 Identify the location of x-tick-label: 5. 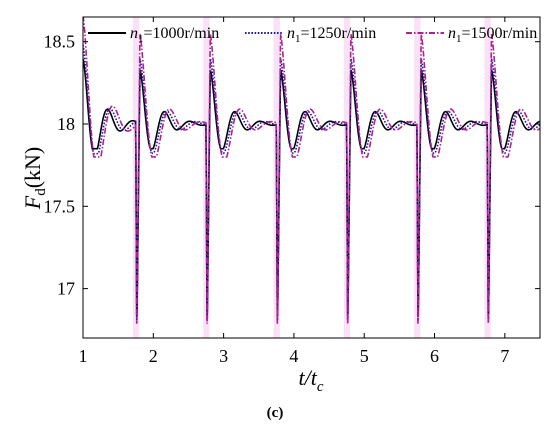
(364, 356).